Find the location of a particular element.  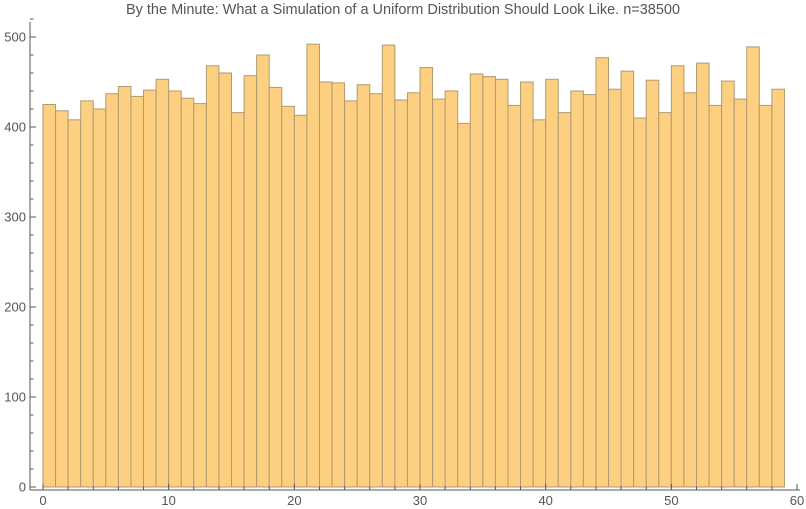

x-tick-label: 20 is located at coordinates (294, 500).